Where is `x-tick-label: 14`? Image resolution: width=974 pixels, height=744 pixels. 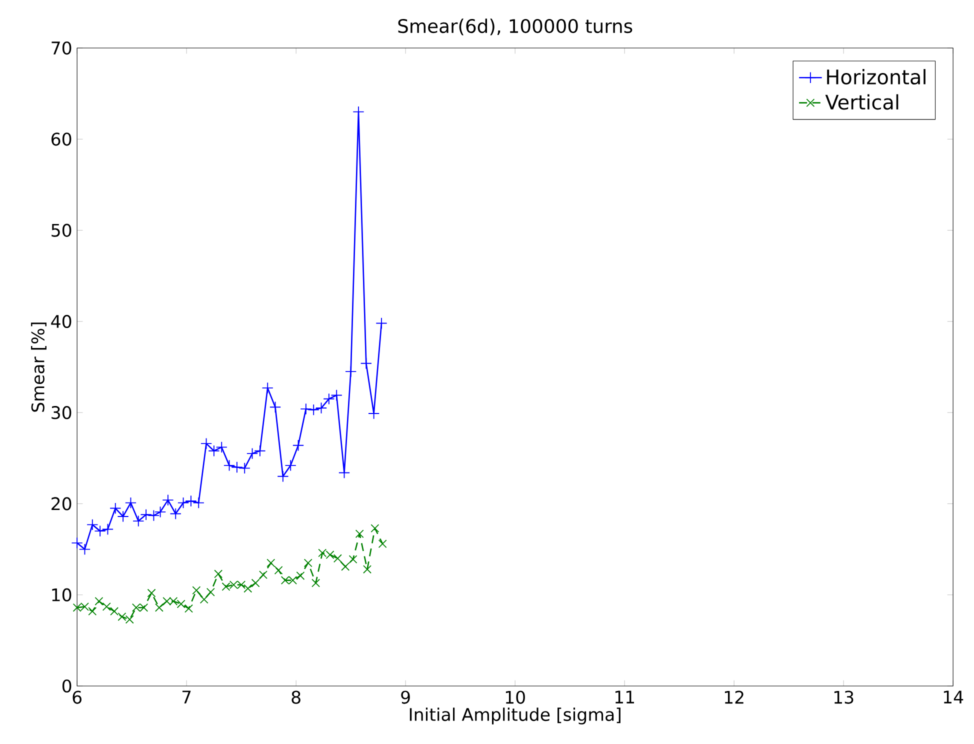
x-tick-label: 14 is located at coordinates (954, 697).